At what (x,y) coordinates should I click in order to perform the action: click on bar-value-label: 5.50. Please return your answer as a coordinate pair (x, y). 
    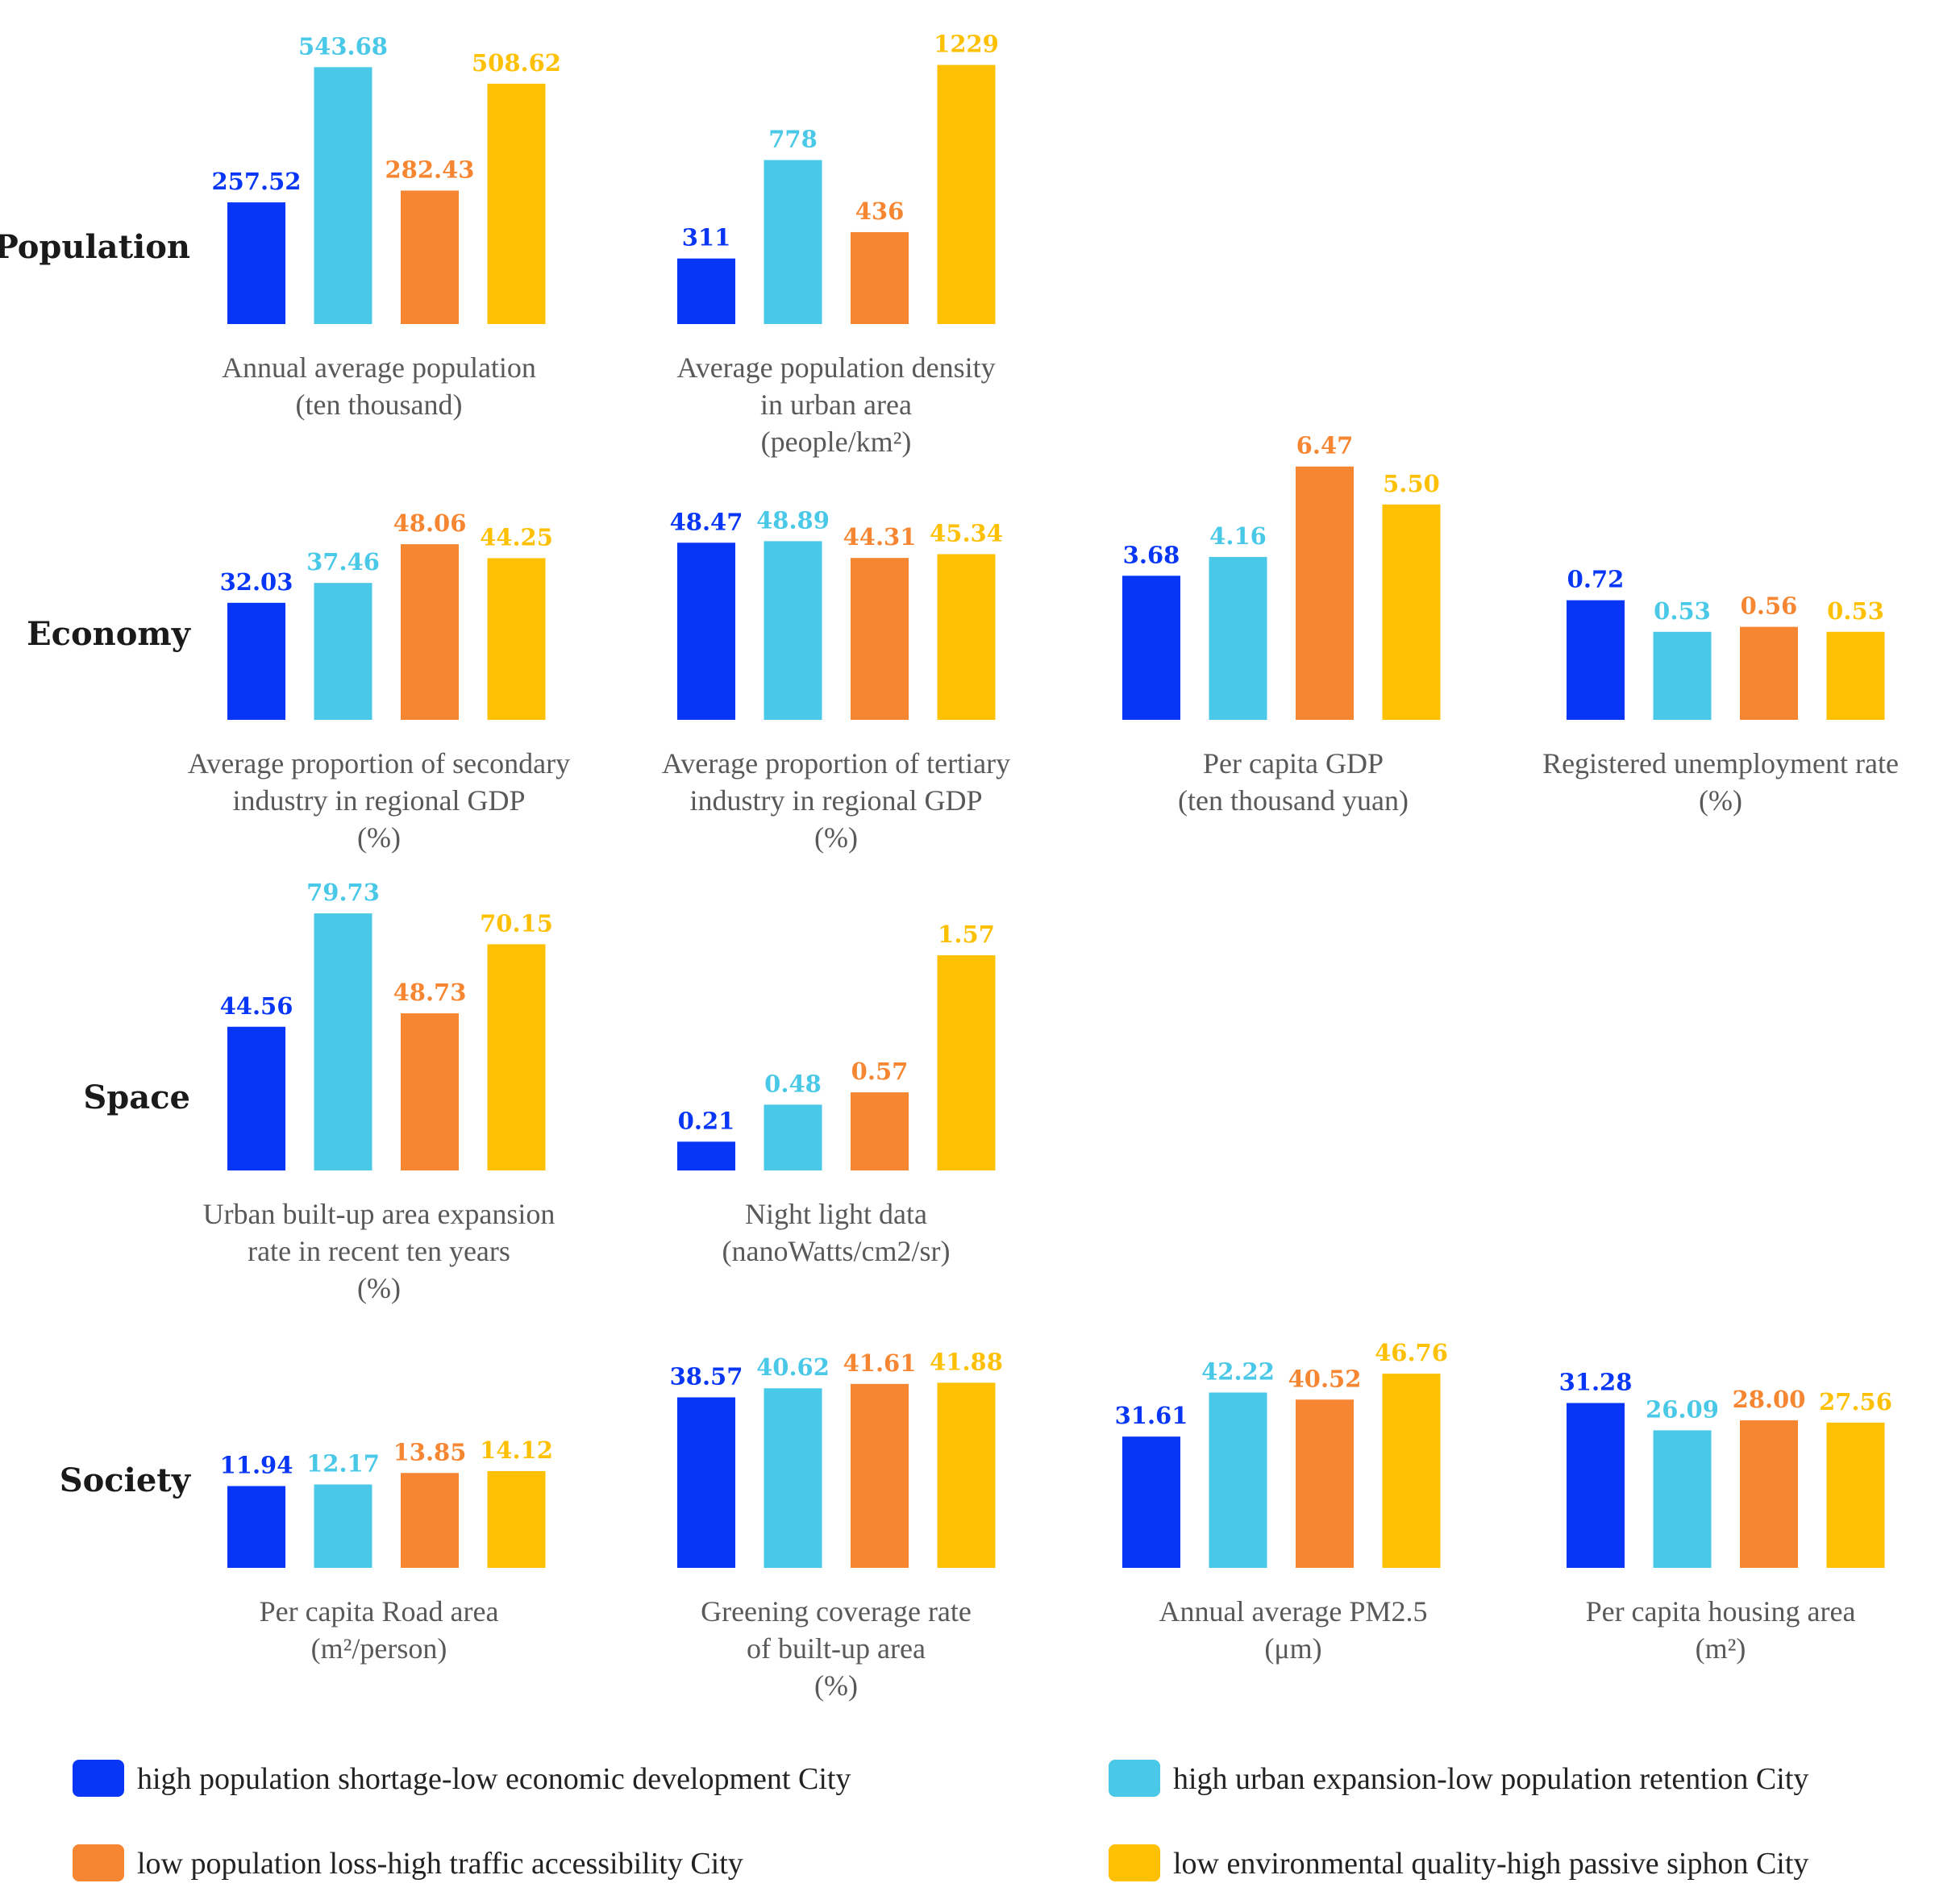
    Looking at the image, I should click on (1411, 483).